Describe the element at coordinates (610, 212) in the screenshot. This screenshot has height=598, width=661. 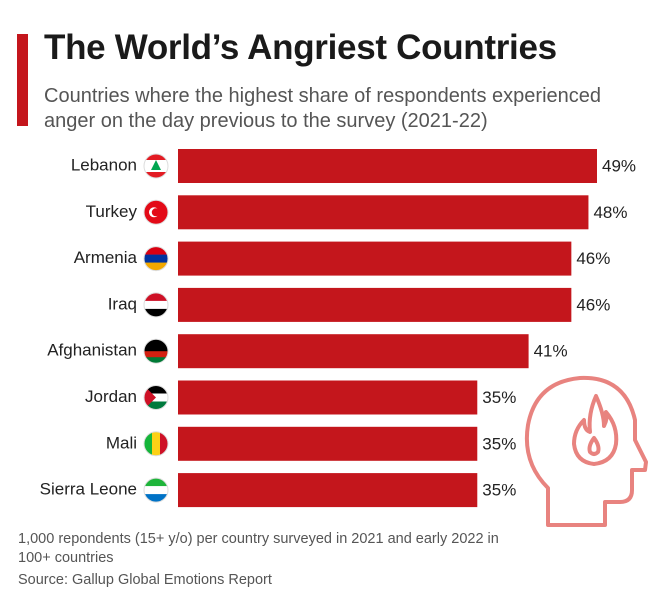
I see `value-label: 48%` at that location.